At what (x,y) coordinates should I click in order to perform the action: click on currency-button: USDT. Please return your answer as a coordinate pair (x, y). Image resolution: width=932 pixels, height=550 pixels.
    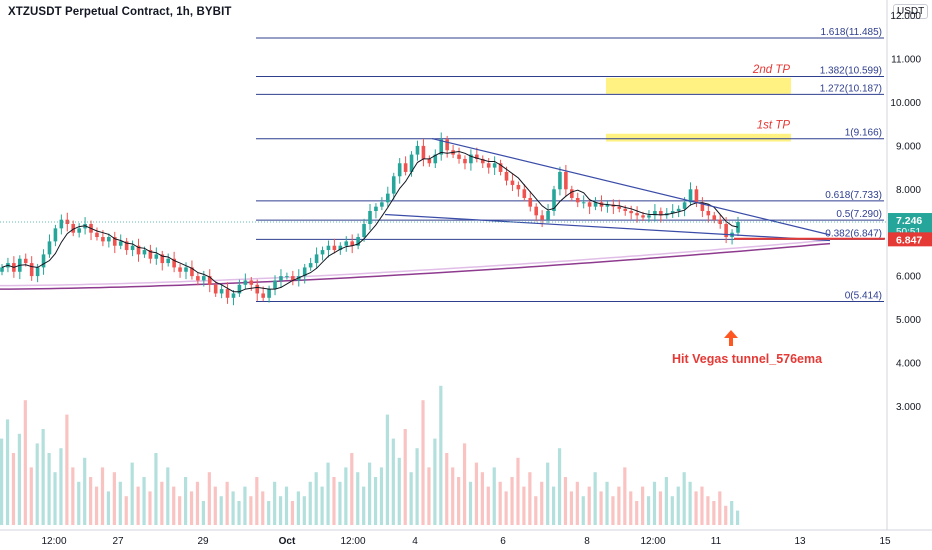
    Looking at the image, I should click on (911, 11).